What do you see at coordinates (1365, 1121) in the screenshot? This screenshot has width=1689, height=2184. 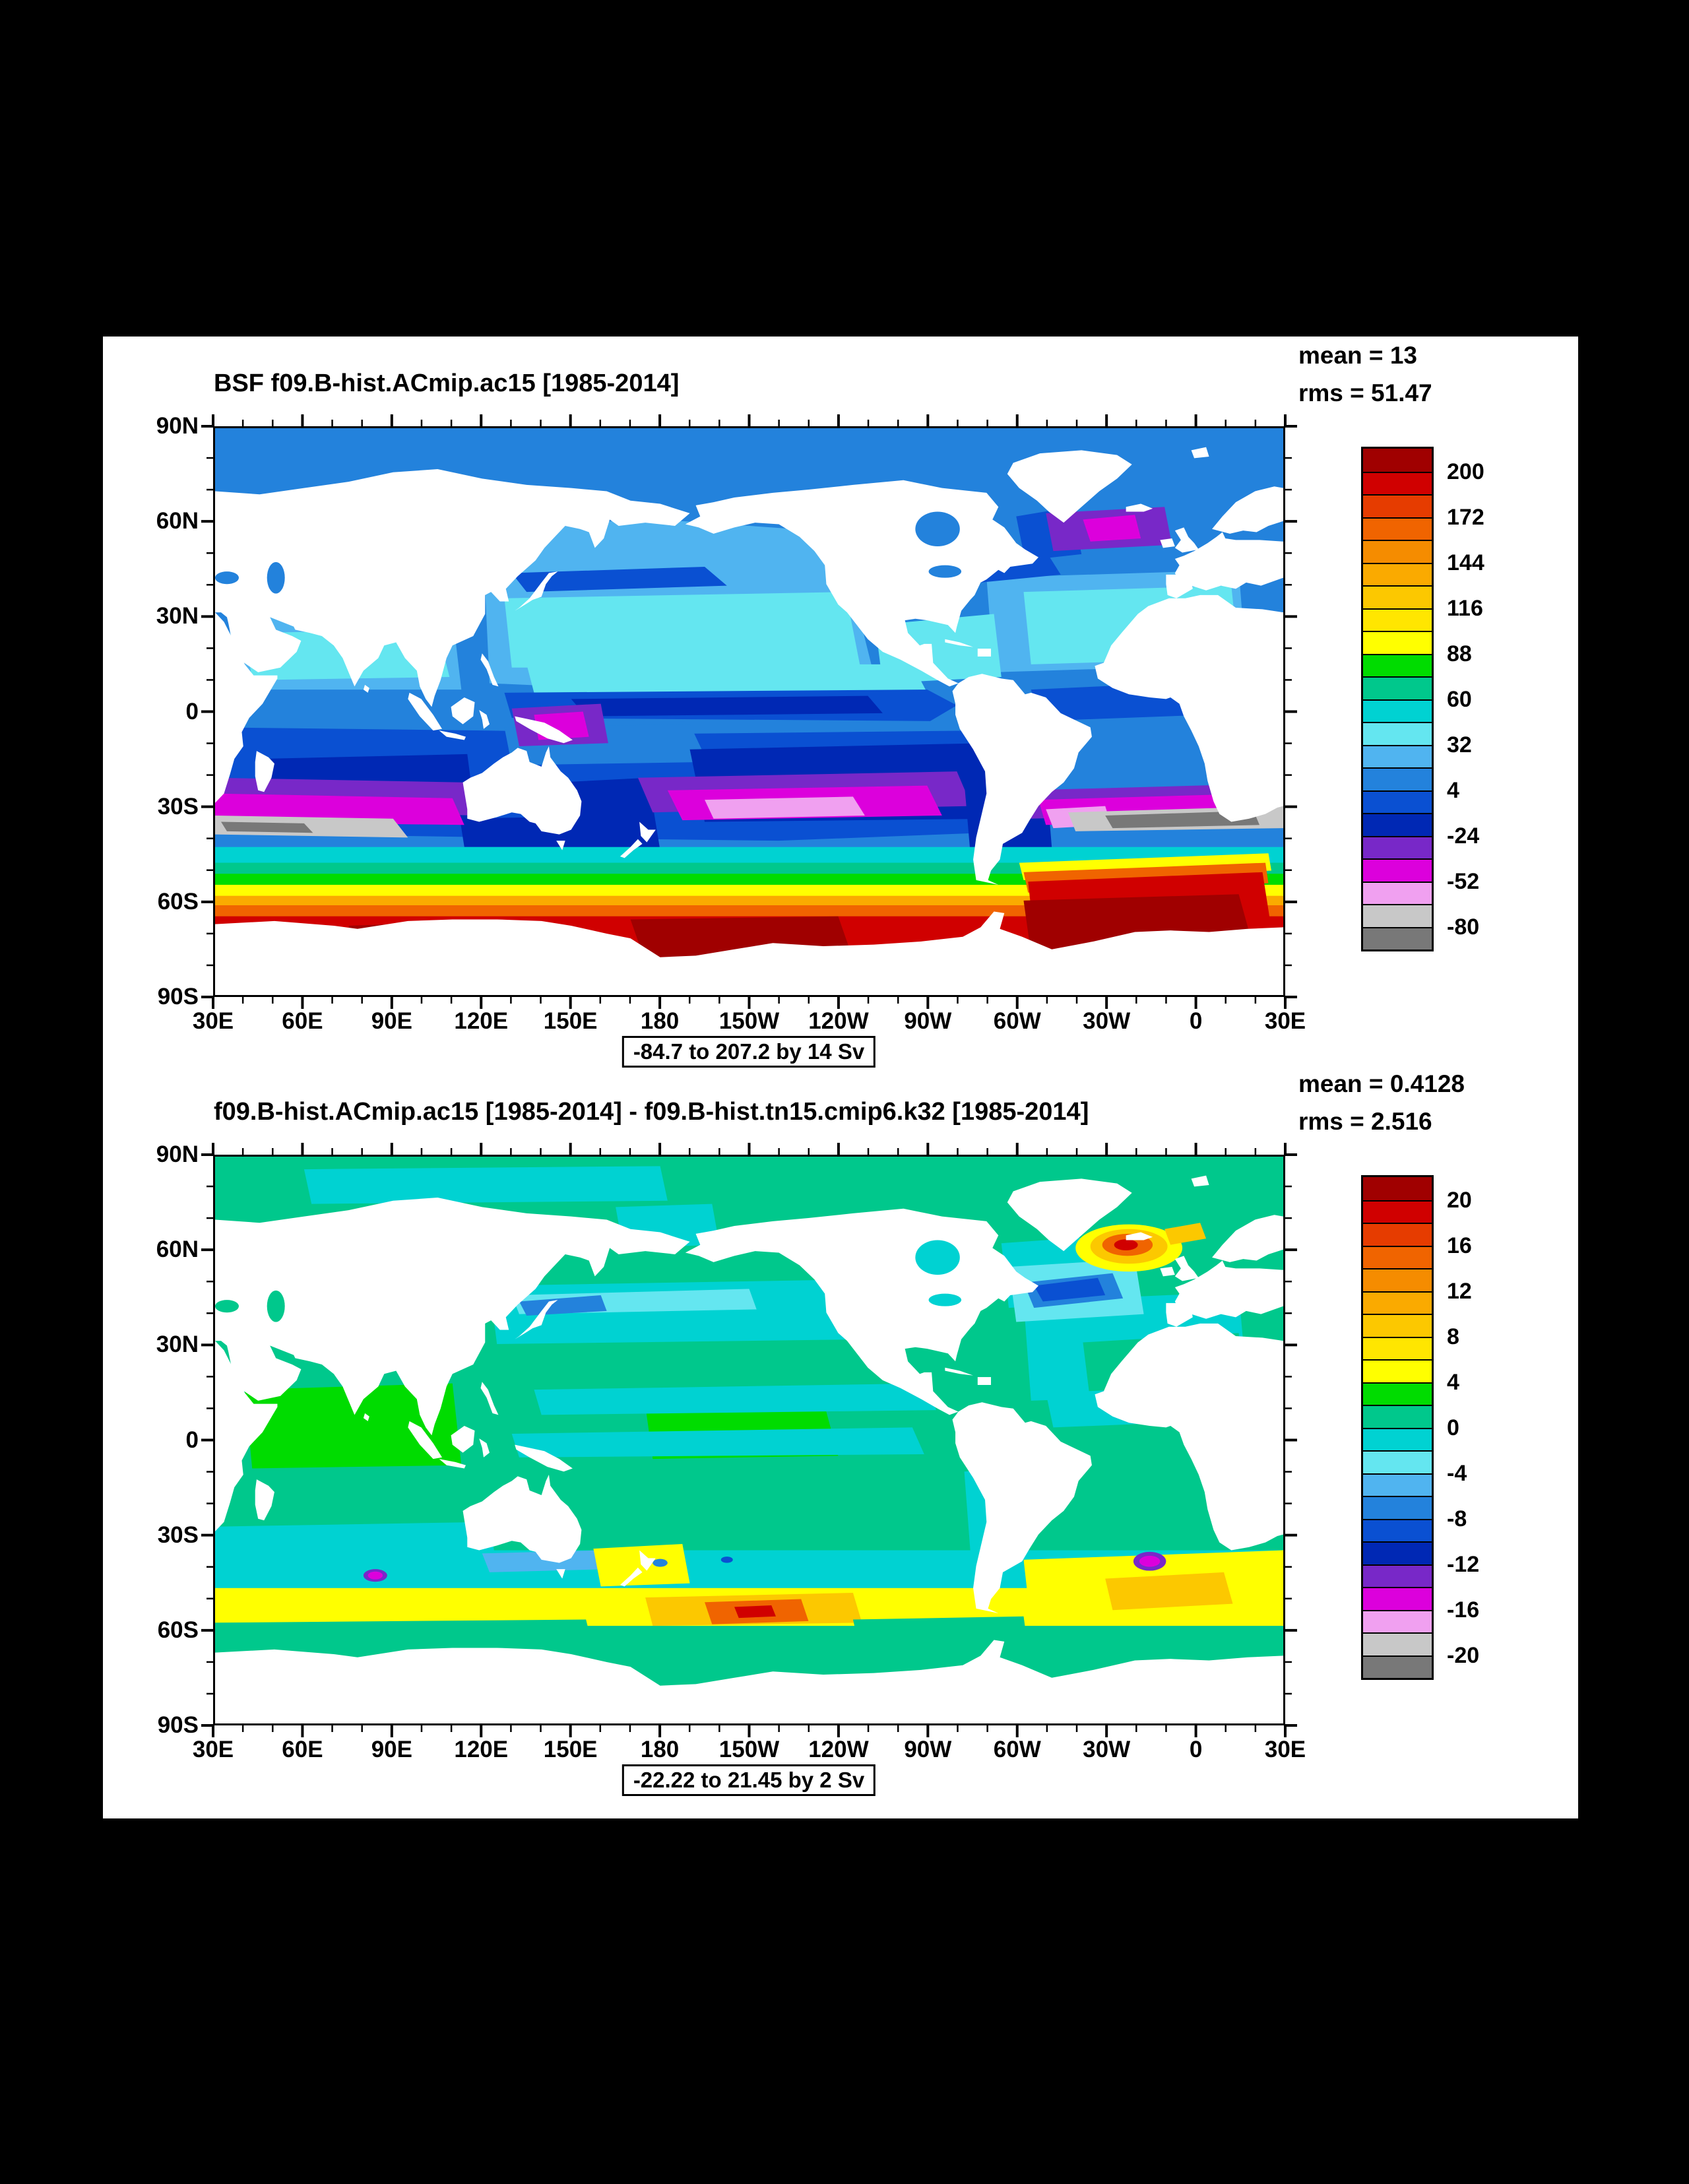 I see `rms-stat: rms = 2.516` at bounding box center [1365, 1121].